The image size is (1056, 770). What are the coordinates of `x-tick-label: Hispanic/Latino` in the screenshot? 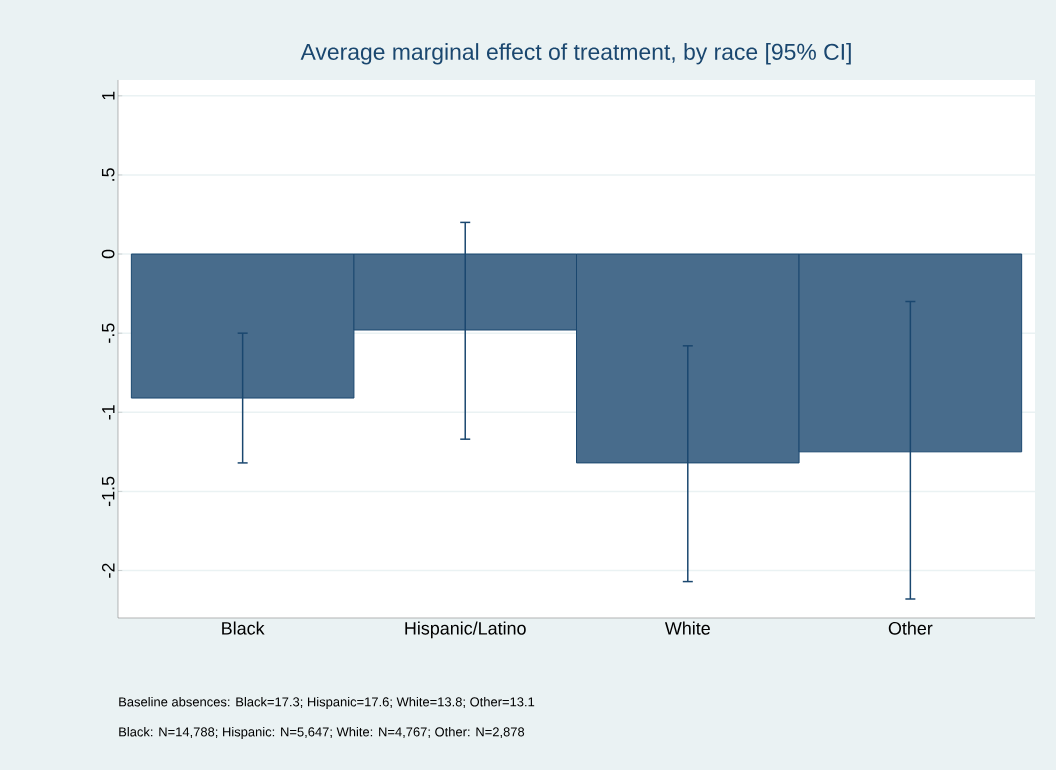 It's located at (465, 630).